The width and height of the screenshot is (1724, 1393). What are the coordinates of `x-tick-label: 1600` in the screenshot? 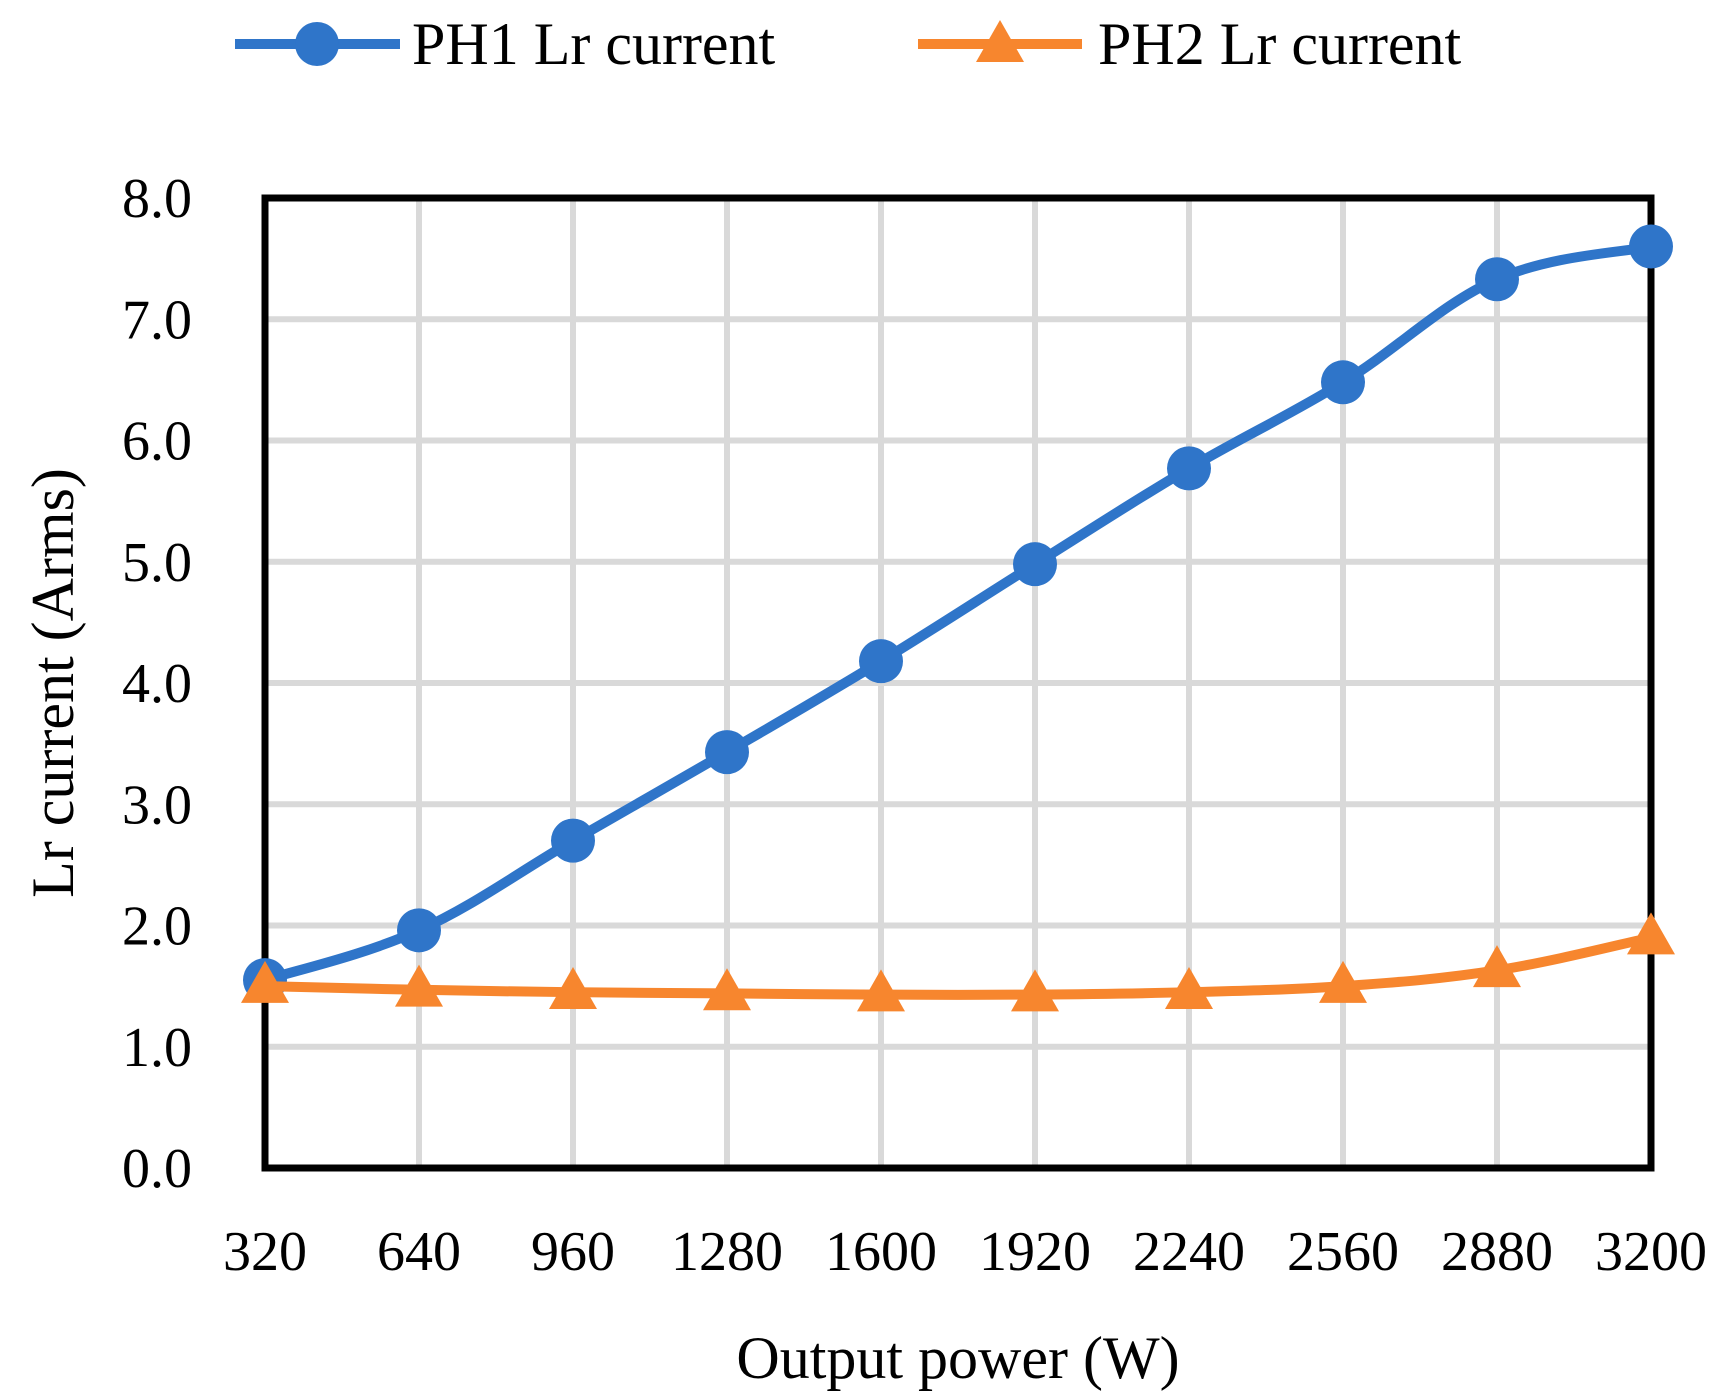 It's located at (881, 1252).